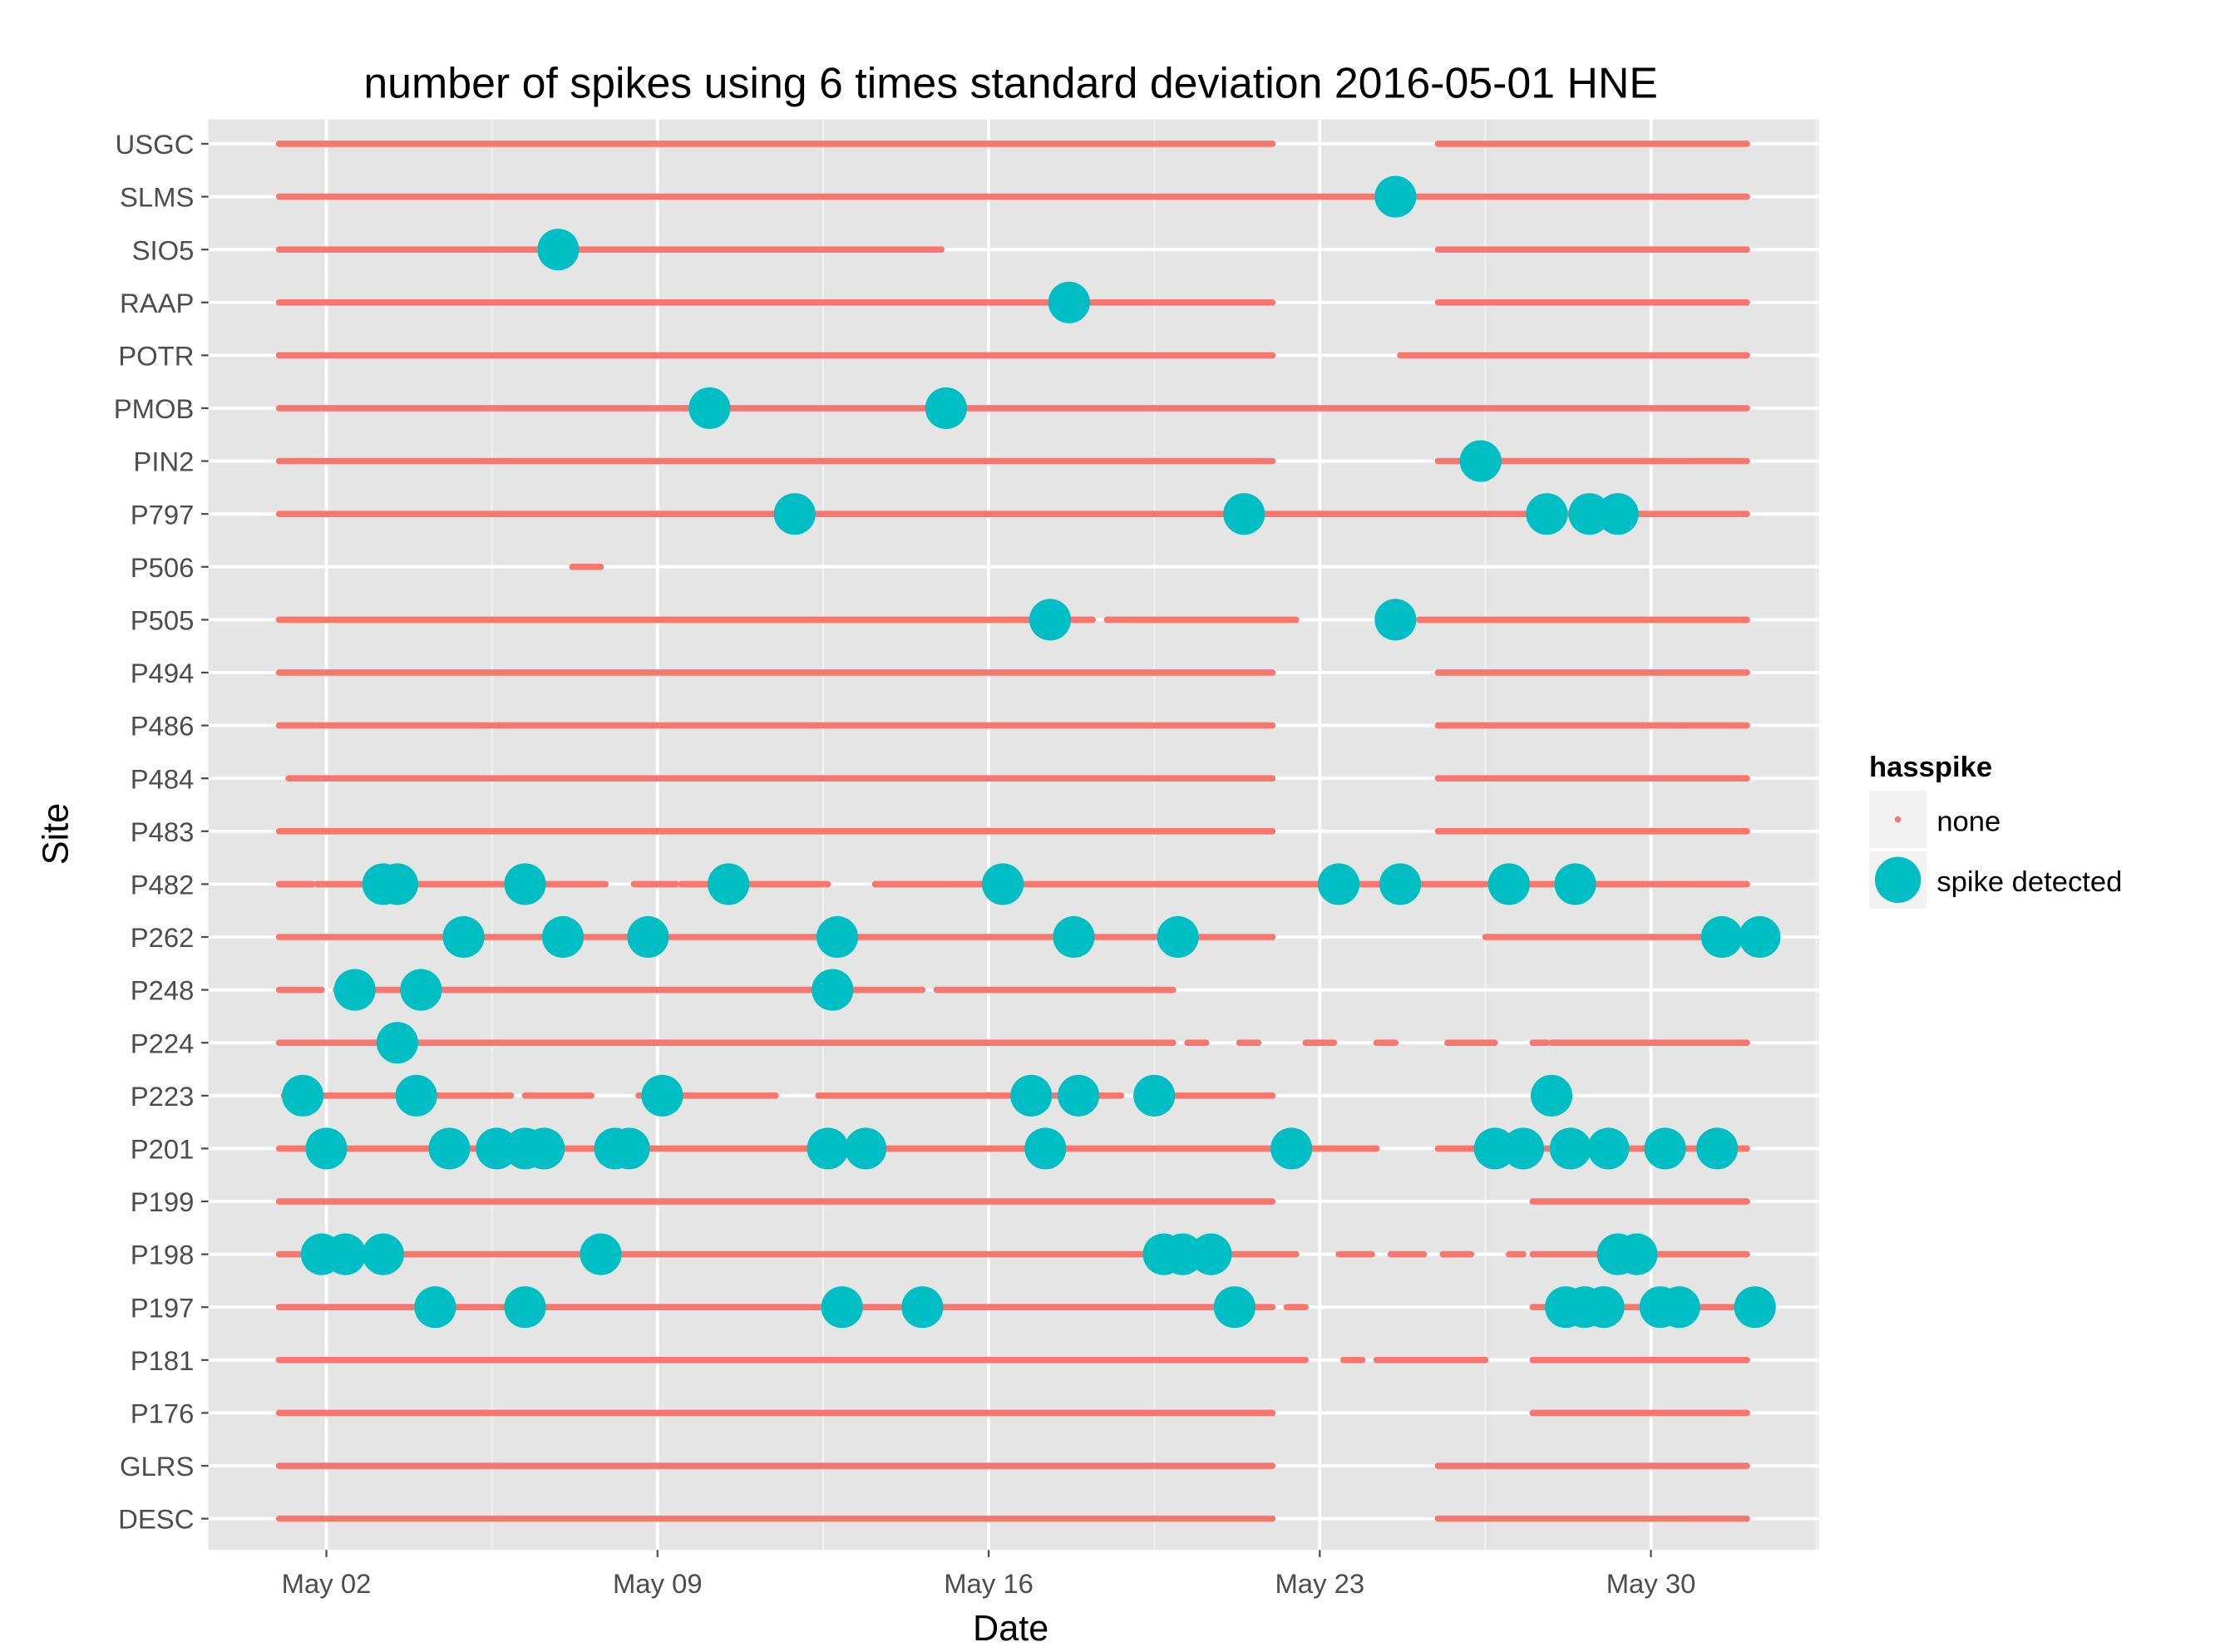 The width and height of the screenshot is (2220, 1652). Describe the element at coordinates (163, 250) in the screenshot. I see `y-tick-label: SIO5` at that location.